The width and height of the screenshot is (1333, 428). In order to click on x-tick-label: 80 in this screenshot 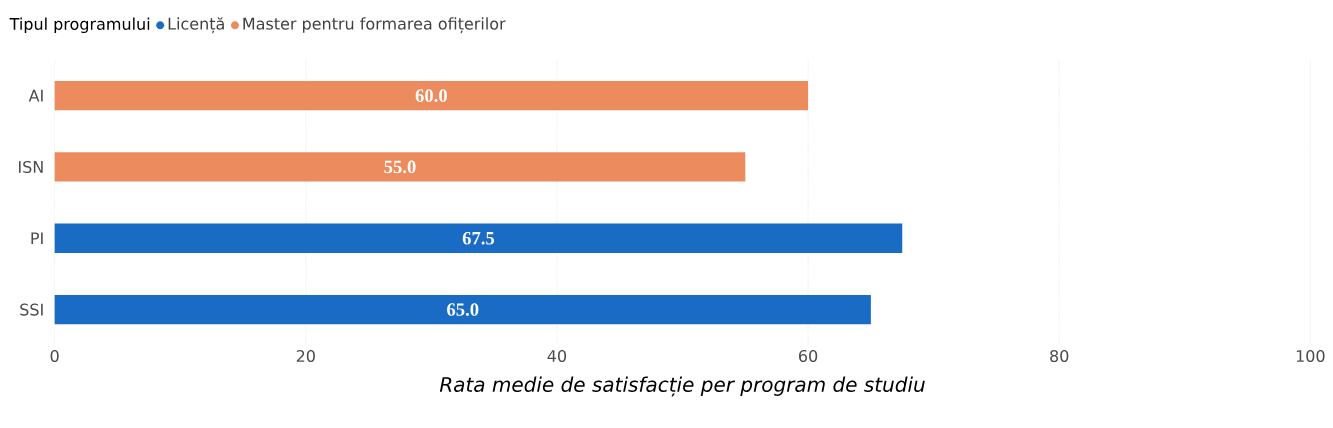, I will do `click(1059, 356)`.